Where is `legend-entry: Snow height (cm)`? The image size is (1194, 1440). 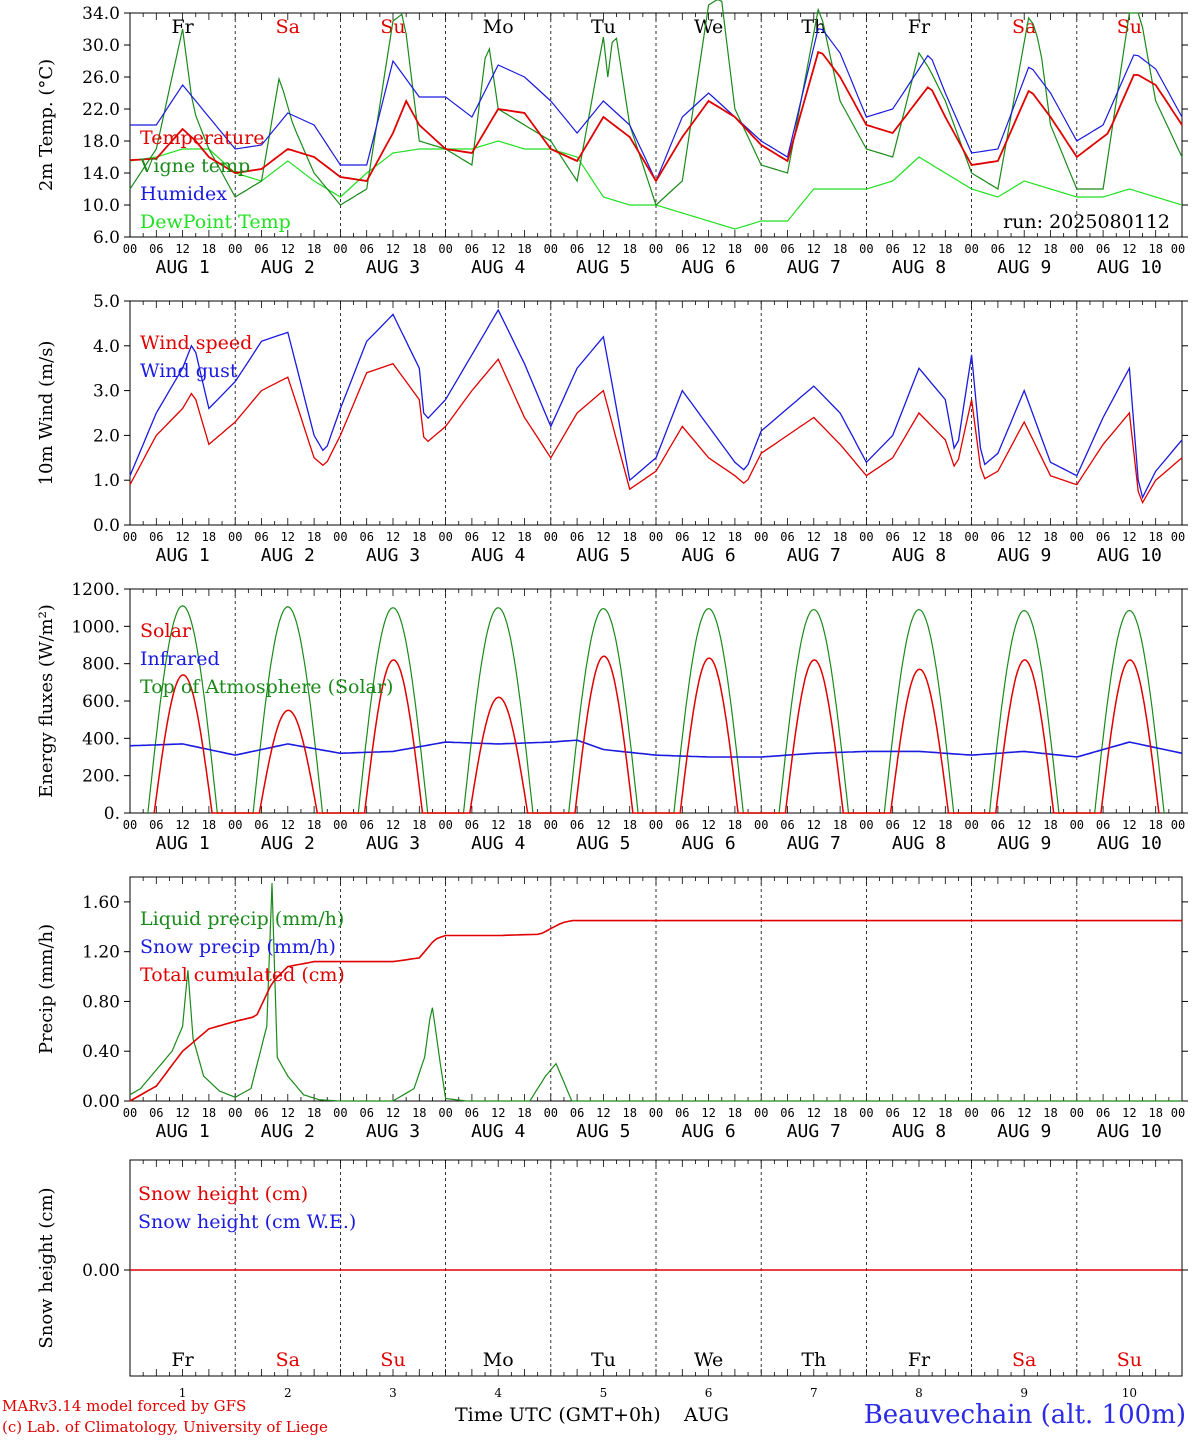 legend-entry: Snow height (cm) is located at coordinates (223, 1194).